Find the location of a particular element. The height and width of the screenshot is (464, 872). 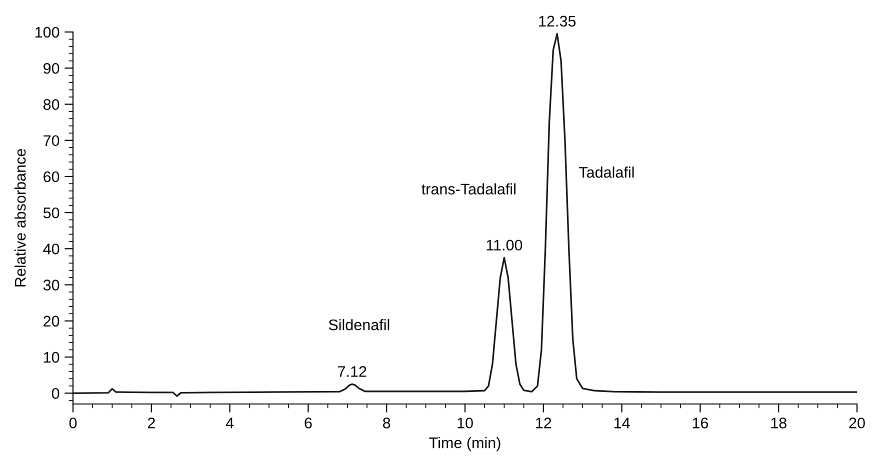

x-tick-label: 20 is located at coordinates (857, 423).